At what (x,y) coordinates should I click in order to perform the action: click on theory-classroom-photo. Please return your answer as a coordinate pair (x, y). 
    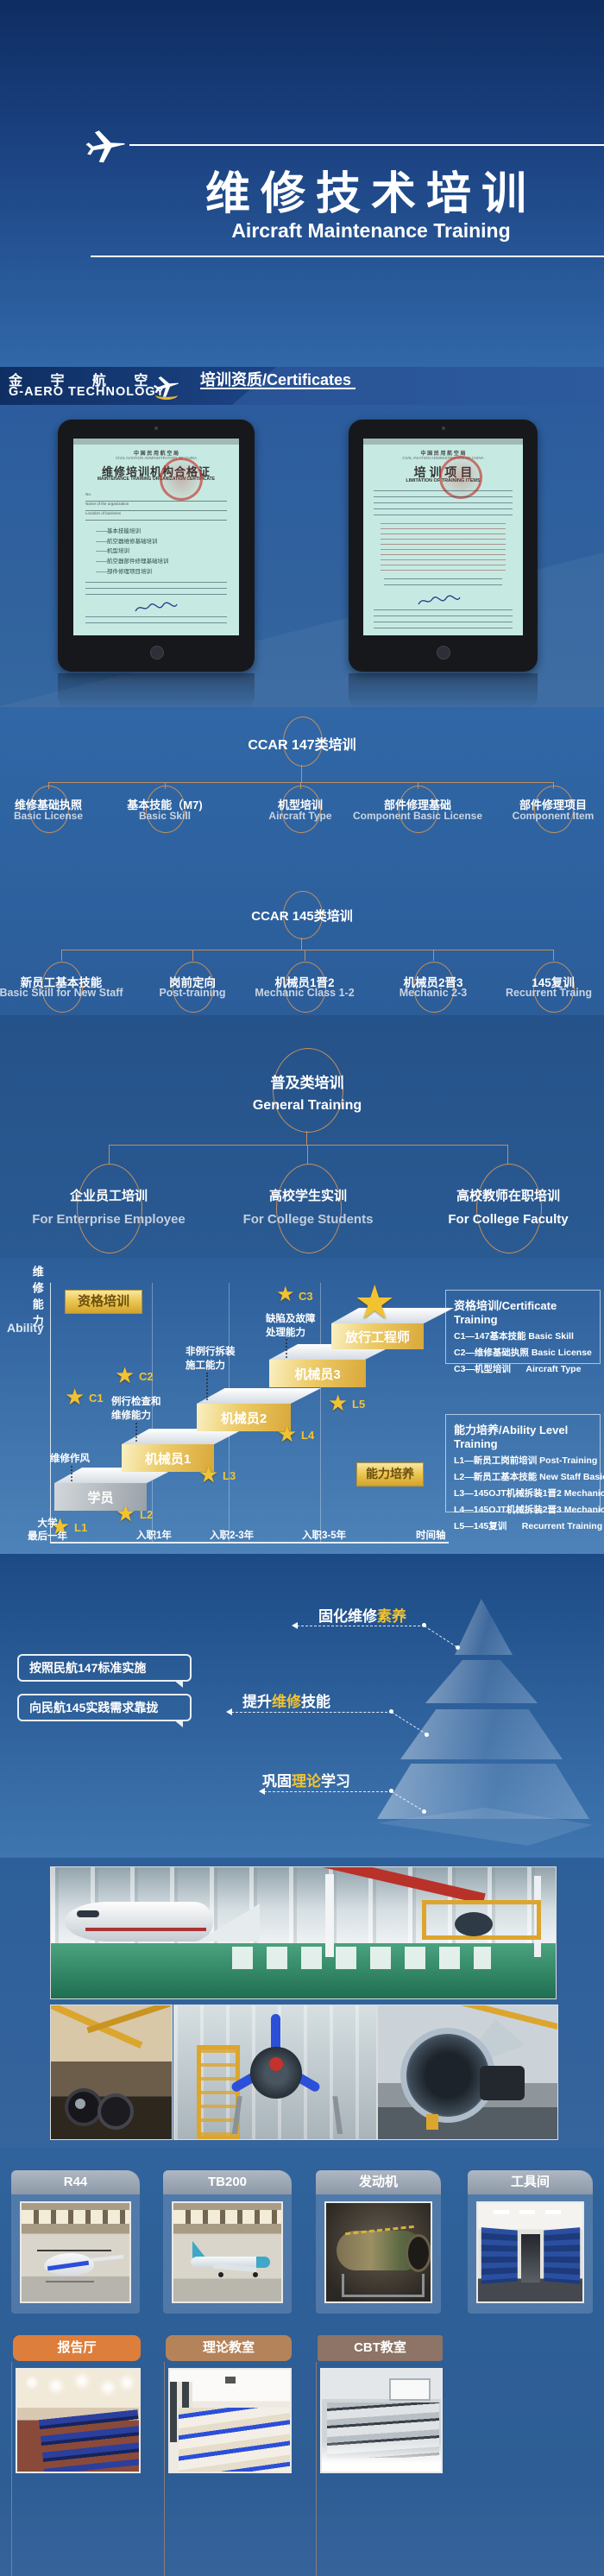
    Looking at the image, I should click on (230, 2420).